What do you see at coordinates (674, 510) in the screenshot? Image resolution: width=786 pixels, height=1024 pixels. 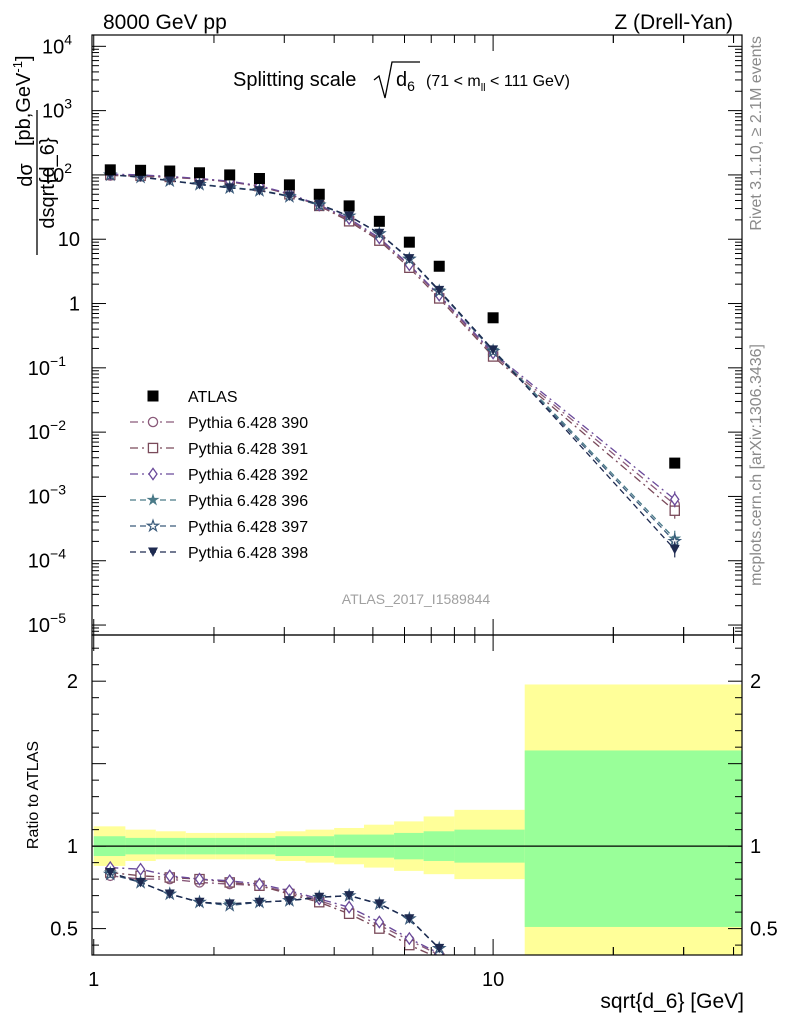 I see `data-point-p391` at bounding box center [674, 510].